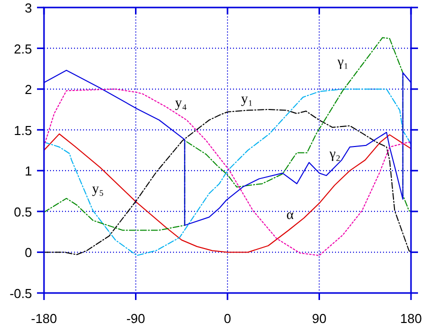  What do you see at coordinates (23, 48) in the screenshot?
I see `y-tick-label: 2.5` at bounding box center [23, 48].